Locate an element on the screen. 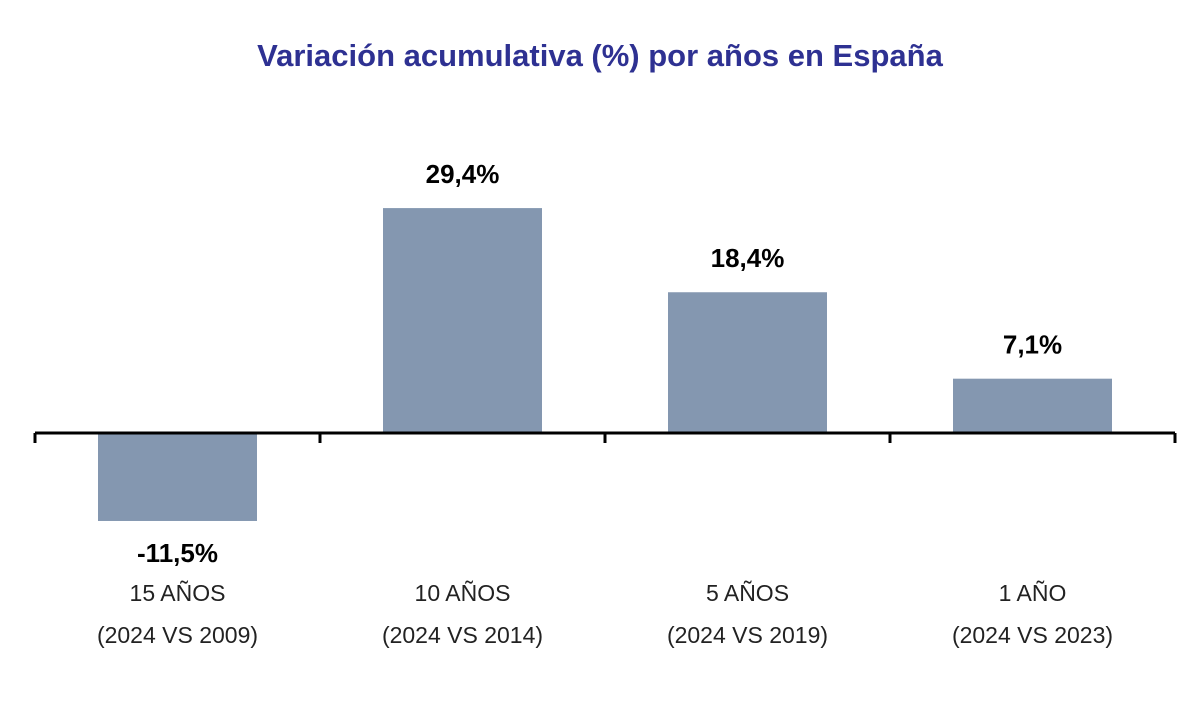 This screenshot has width=1200, height=711. category-label: 15 AÑOS is located at coordinates (178, 593).